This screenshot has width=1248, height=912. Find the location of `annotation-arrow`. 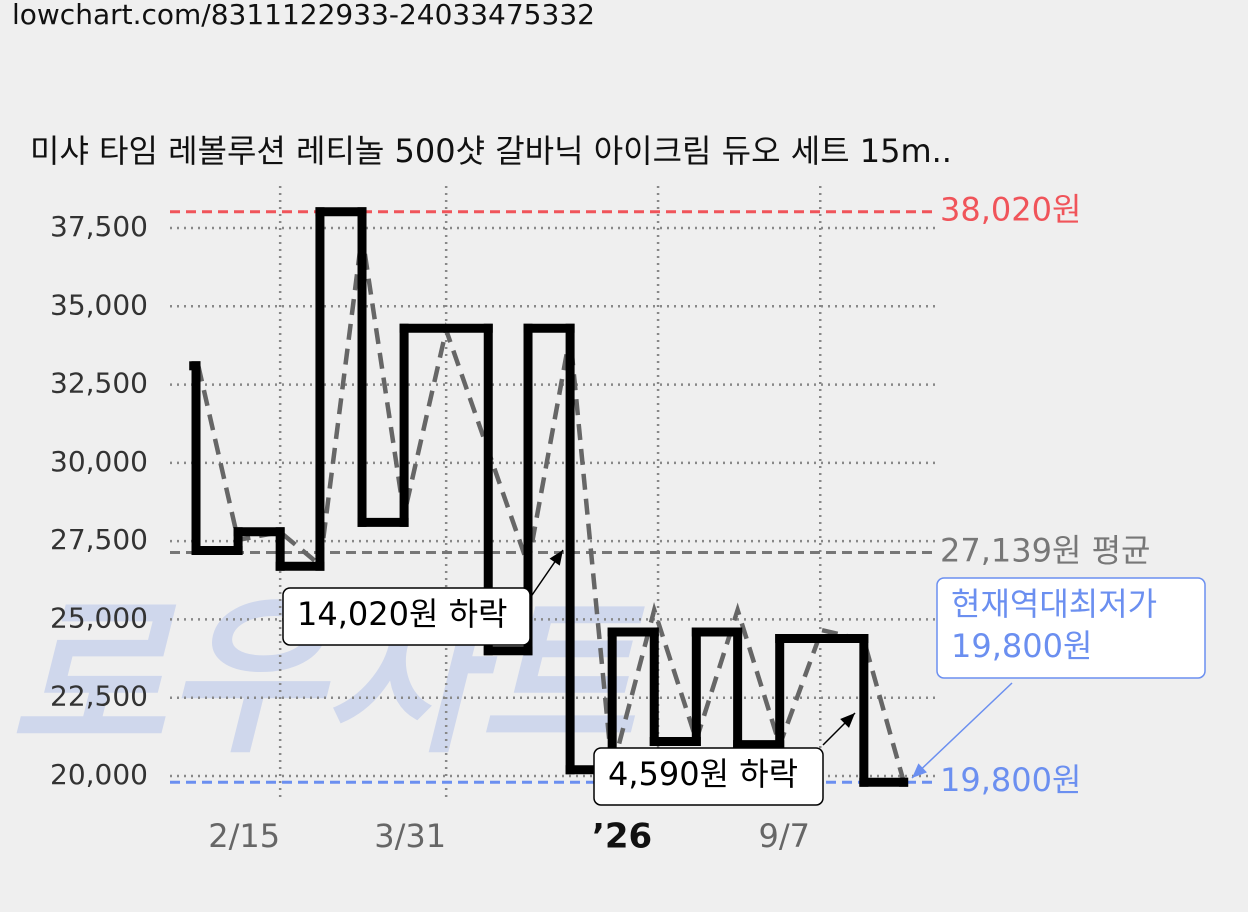

annotation-arrow is located at coordinates (962, 730).